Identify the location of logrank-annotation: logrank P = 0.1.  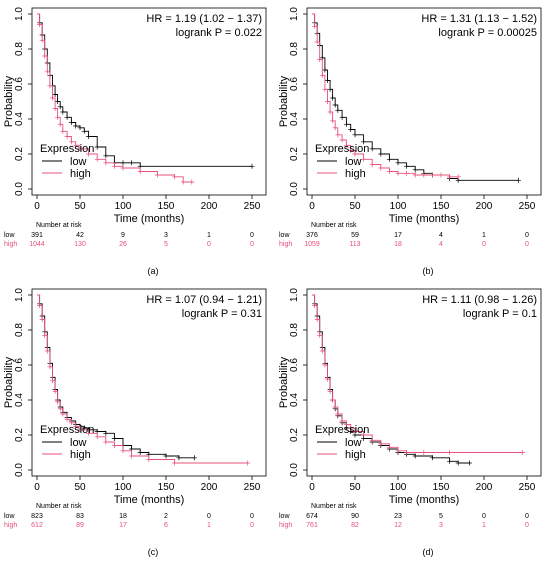
(500, 314).